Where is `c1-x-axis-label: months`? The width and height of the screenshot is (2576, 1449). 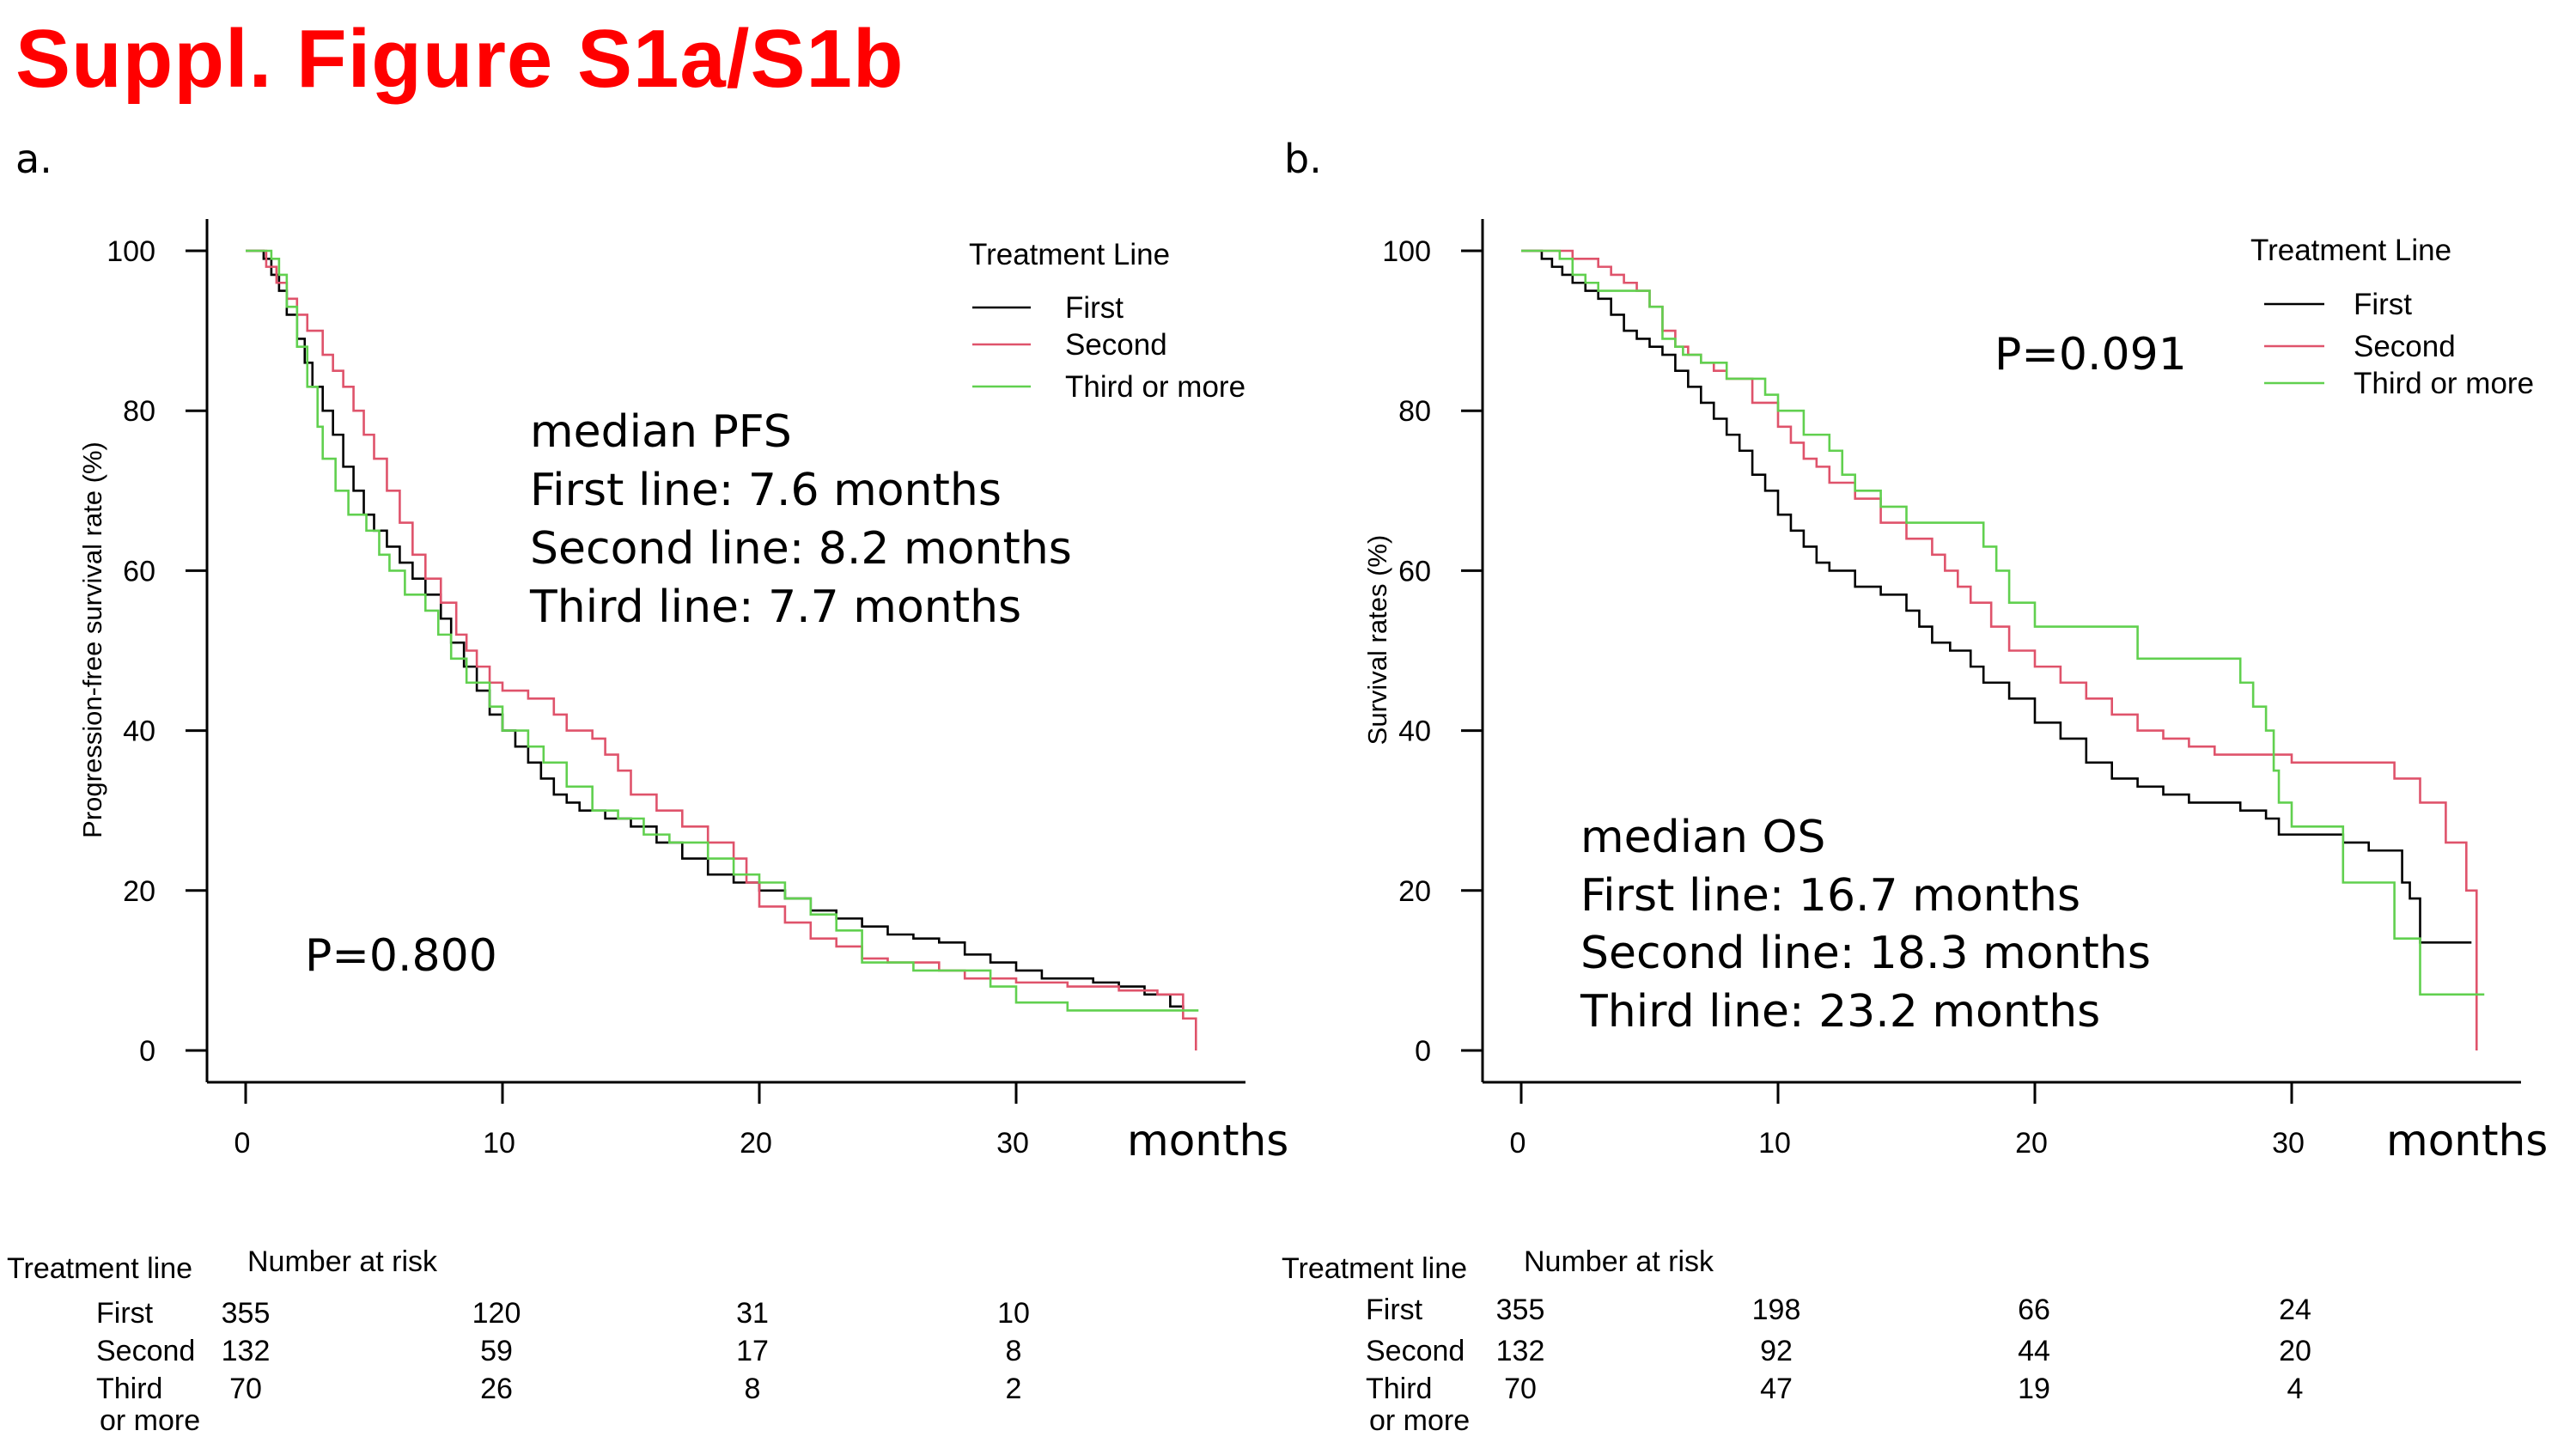
c1-x-axis-label: months is located at coordinates (2467, 1141).